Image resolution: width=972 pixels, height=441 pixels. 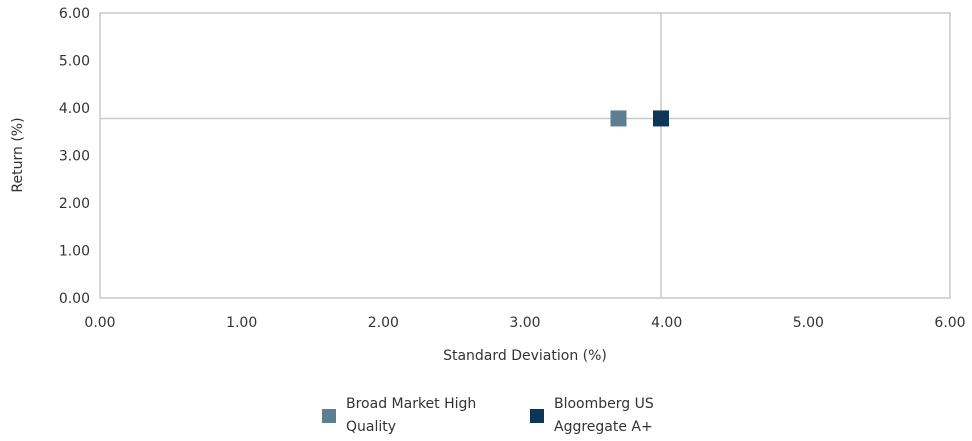 I want to click on y-tick-label: 5.00, so click(x=74, y=62).